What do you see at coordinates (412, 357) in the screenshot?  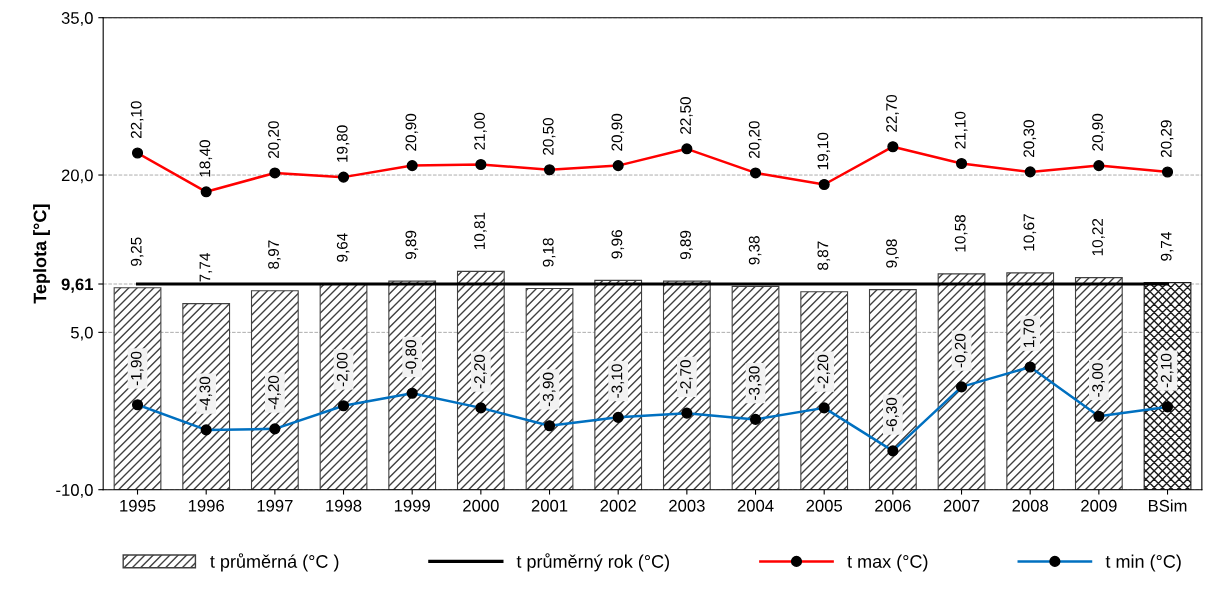 I see `data-label: -0,80` at bounding box center [412, 357].